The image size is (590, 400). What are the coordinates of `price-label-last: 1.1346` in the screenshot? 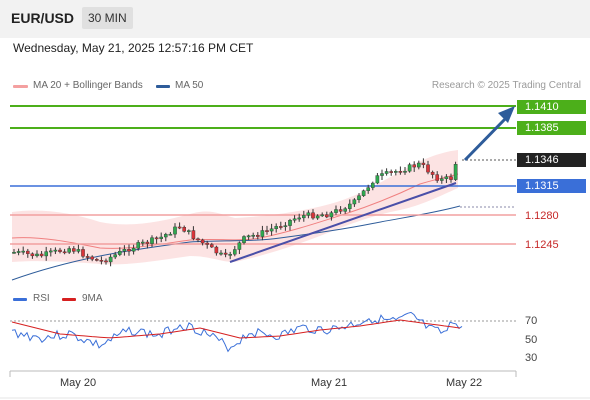 It's located at (551, 160).